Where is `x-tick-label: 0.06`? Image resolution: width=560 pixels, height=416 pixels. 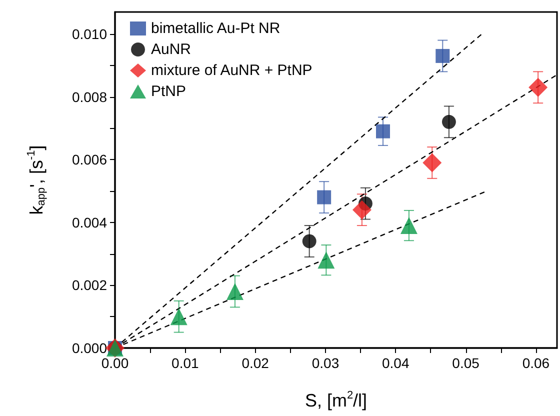 x-tick-label: 0.06 is located at coordinates (536, 363).